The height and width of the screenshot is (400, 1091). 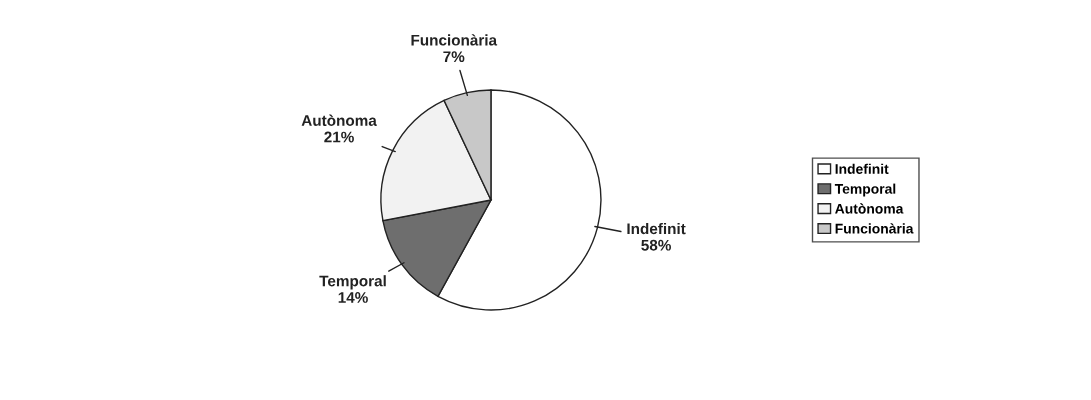 What do you see at coordinates (865, 190) in the screenshot?
I see `legend-label: Temporal` at bounding box center [865, 190].